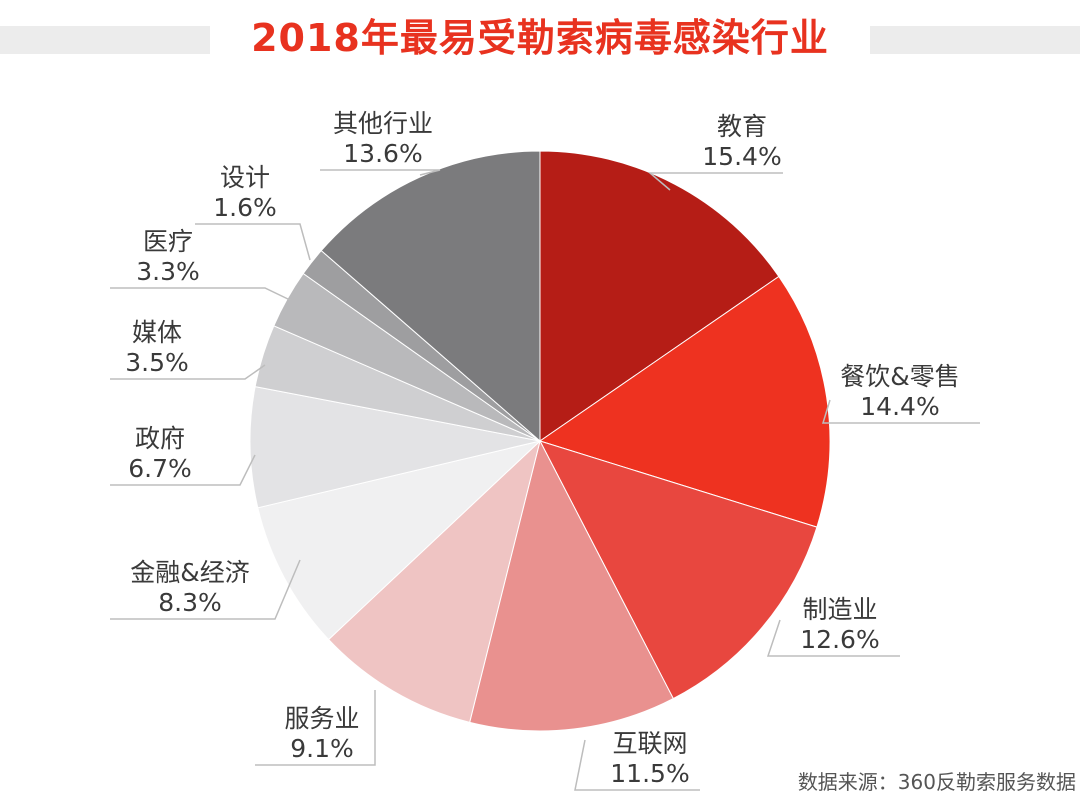 This screenshot has width=1080, height=811. What do you see at coordinates (649, 743) in the screenshot?
I see `slice-label: 互联网` at bounding box center [649, 743].